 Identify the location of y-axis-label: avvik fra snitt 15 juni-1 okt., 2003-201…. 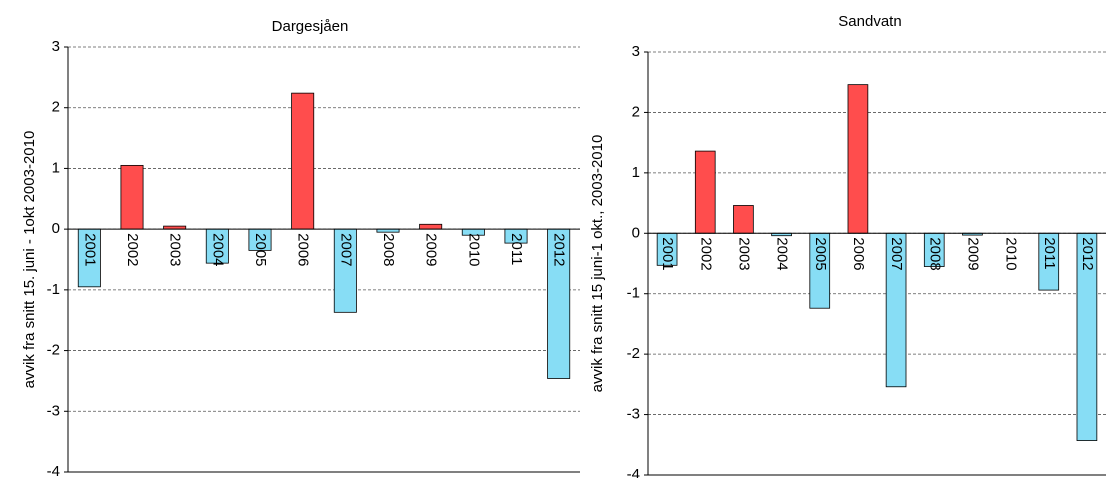
(597, 264).